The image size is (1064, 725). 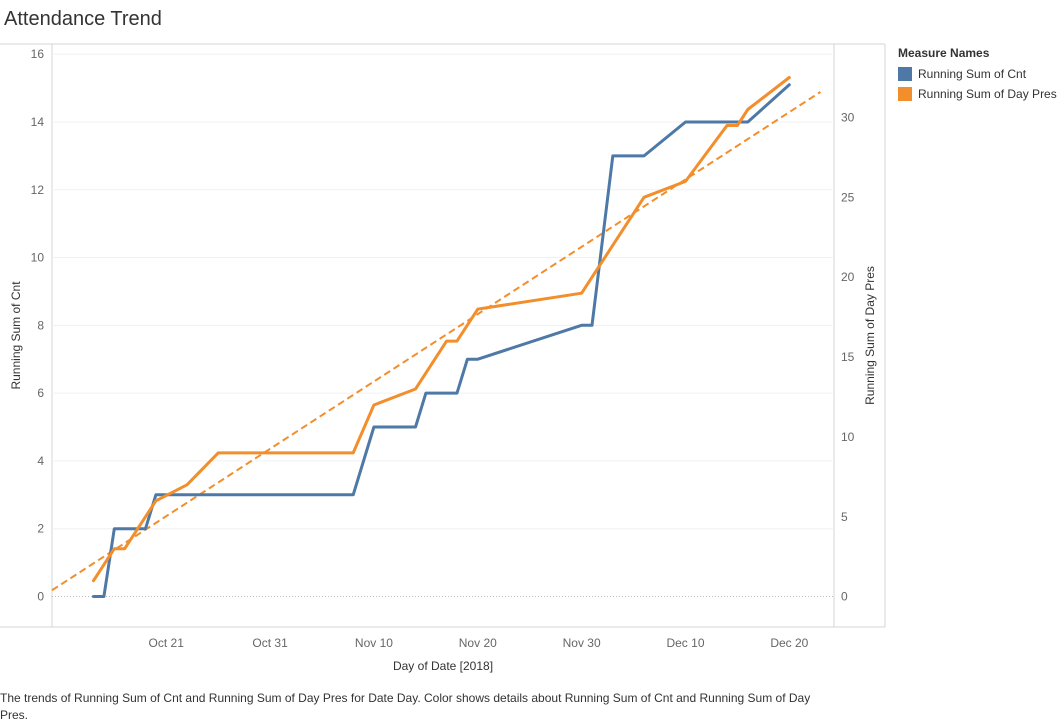 I want to click on x-tick-label: Dec 20, so click(x=789, y=643).